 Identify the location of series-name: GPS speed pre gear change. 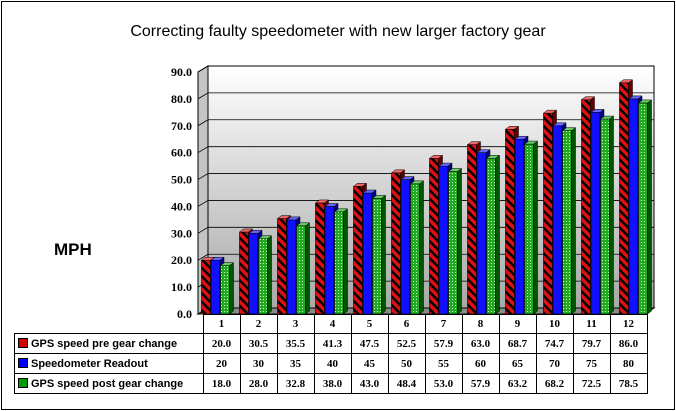
(104, 343).